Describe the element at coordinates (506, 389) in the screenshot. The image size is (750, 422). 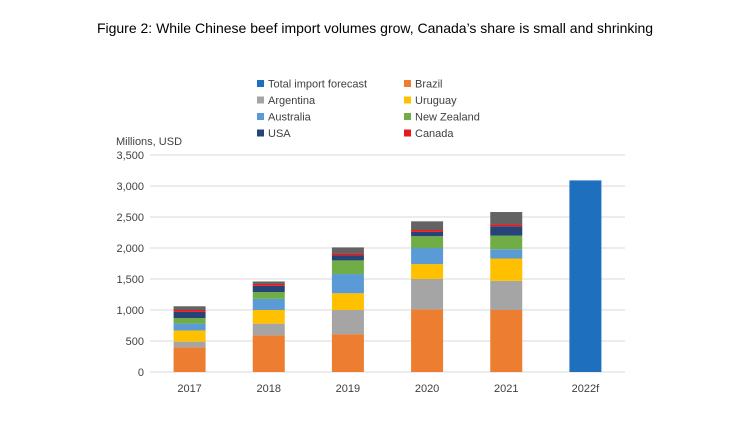
I see `x-tick-label: 2021` at that location.